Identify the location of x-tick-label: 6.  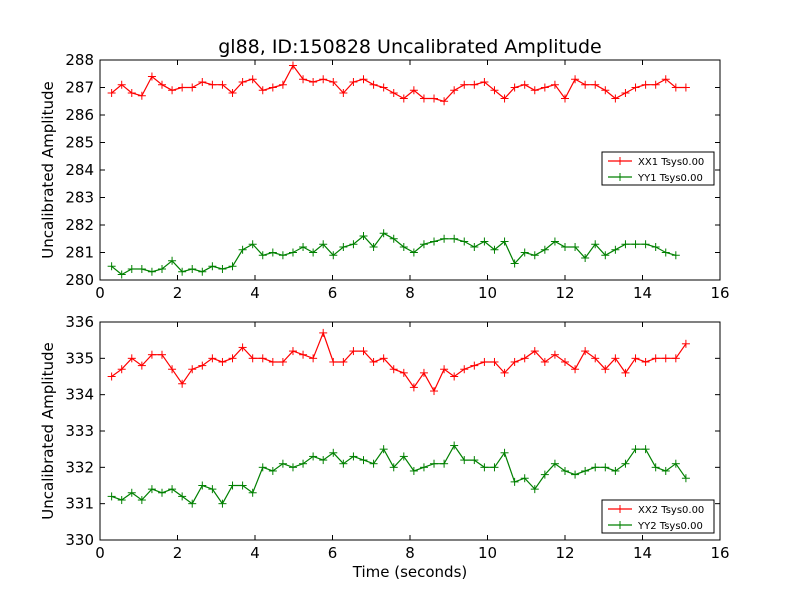
(333, 293).